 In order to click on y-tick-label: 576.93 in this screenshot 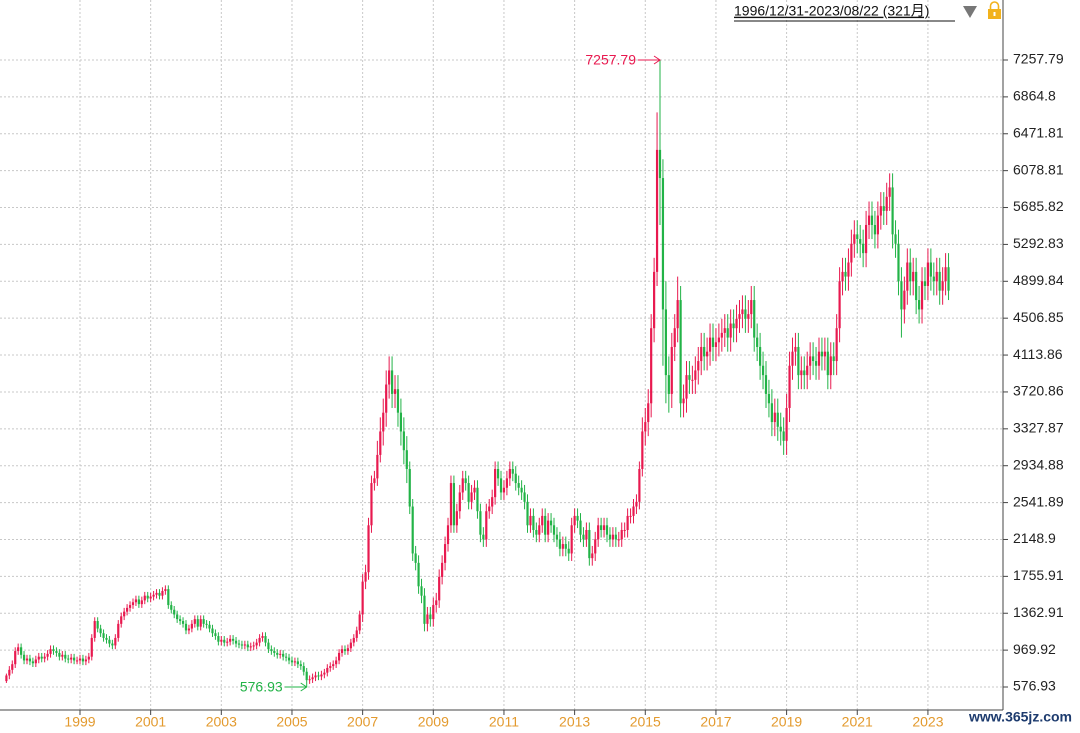, I will do `click(1034, 686)`.